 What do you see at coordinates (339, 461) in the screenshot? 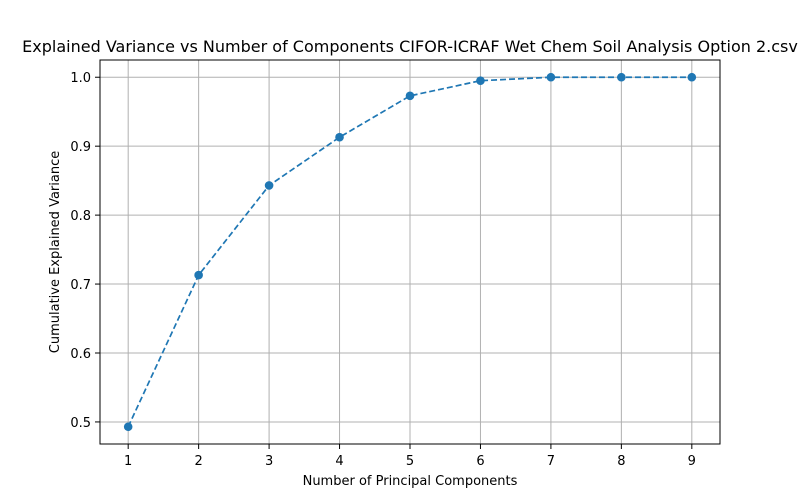
I see `x-tick-label: 4` at bounding box center [339, 461].